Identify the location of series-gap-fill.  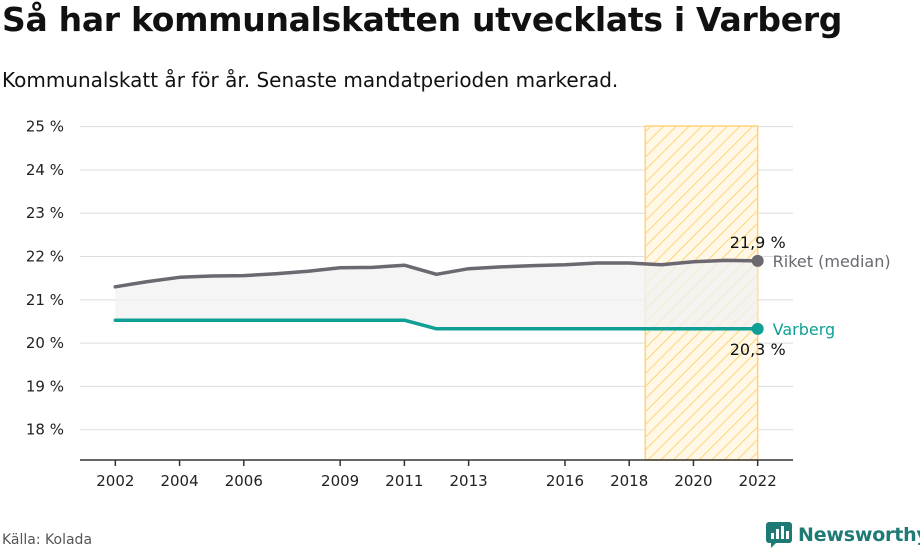
(436, 294).